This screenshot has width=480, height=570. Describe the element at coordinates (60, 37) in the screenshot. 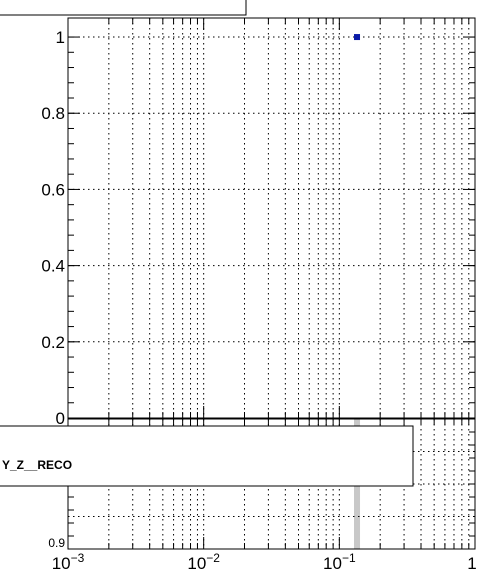

I see `y-tick-label: 1` at that location.